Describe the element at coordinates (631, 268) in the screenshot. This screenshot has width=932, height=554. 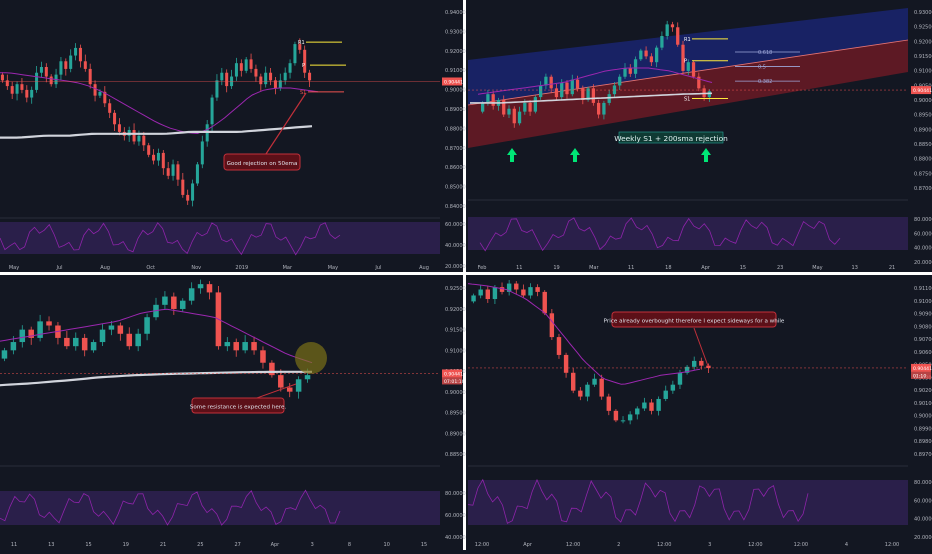
I see `time-tick-label: 11` at that location.